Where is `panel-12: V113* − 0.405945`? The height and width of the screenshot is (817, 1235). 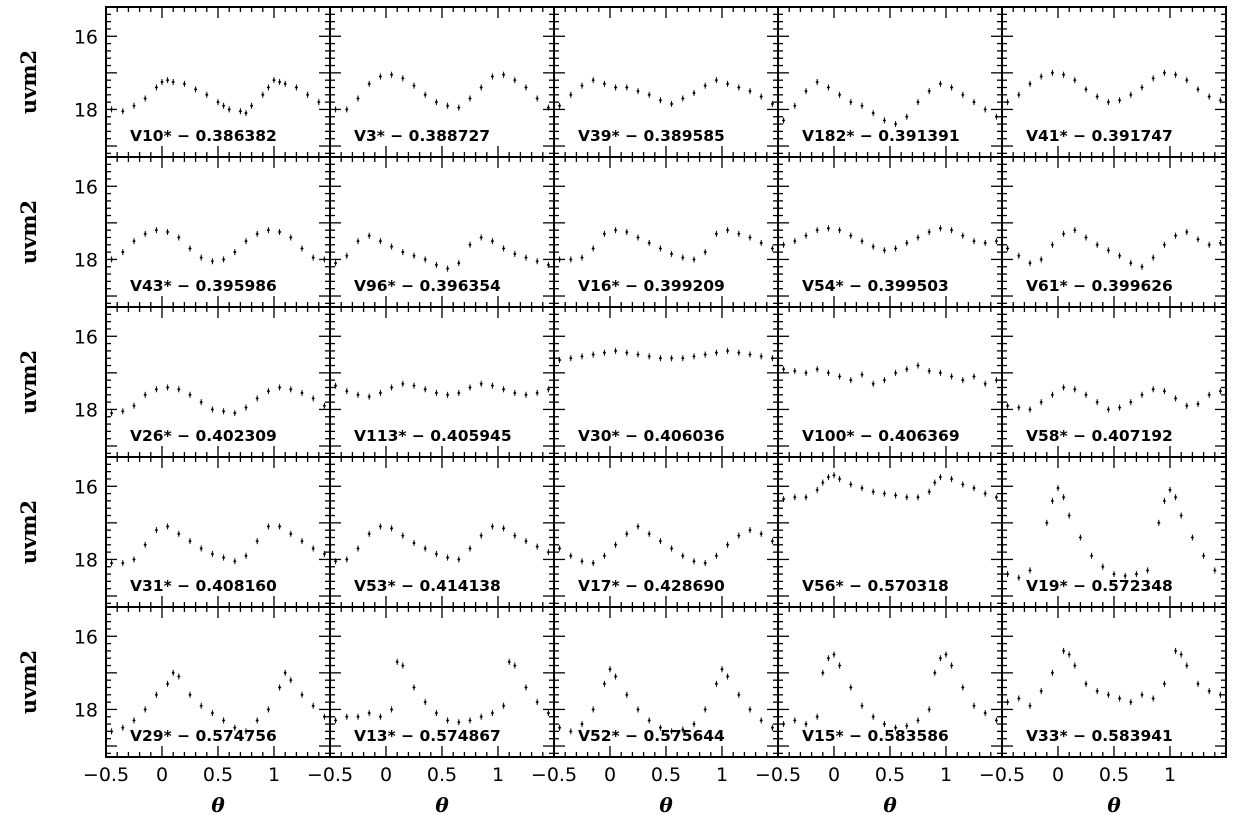 panel-12: V113* − 0.405945 is located at coordinates (442, 382).